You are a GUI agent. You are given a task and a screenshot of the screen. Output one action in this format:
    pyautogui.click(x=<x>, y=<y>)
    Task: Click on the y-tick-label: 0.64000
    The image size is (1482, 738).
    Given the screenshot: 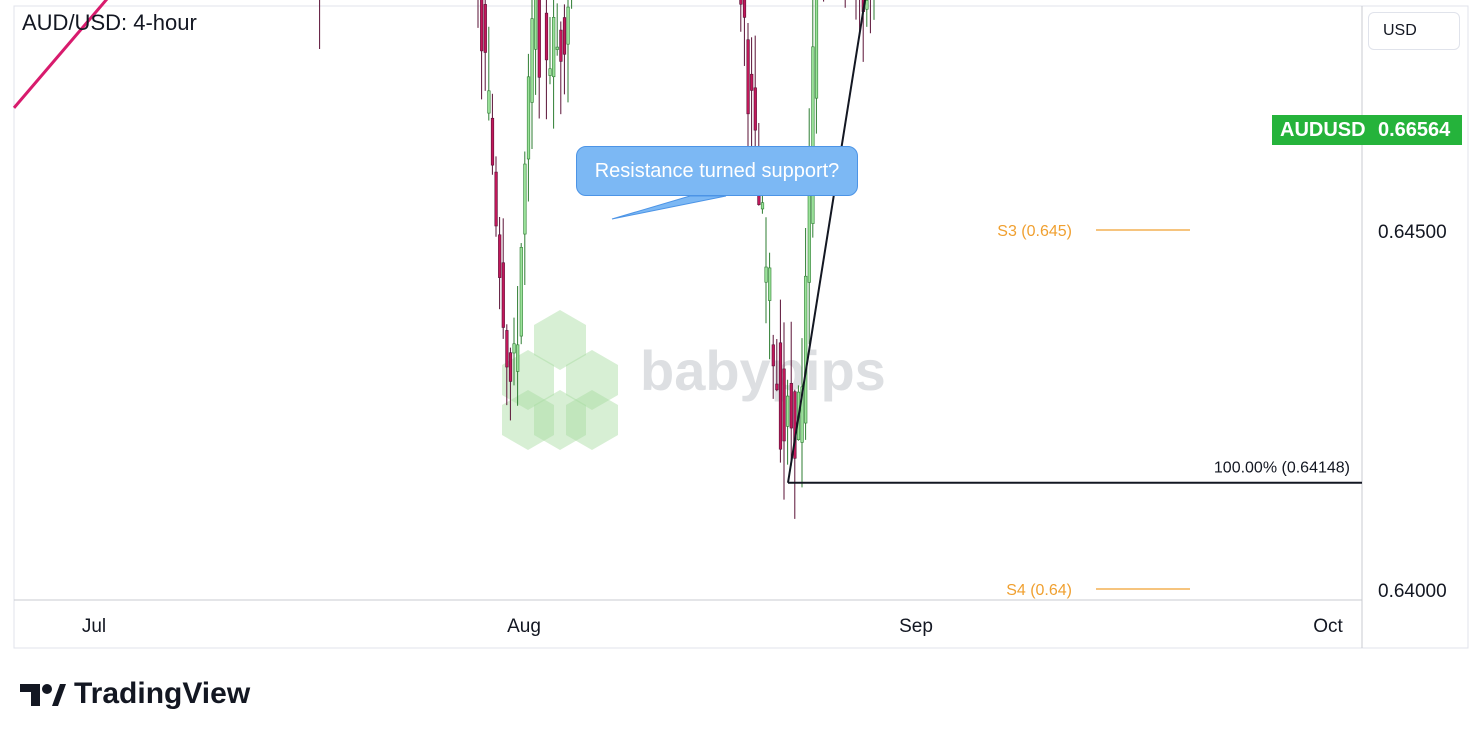 What is the action you would take?
    pyautogui.click(x=1412, y=591)
    